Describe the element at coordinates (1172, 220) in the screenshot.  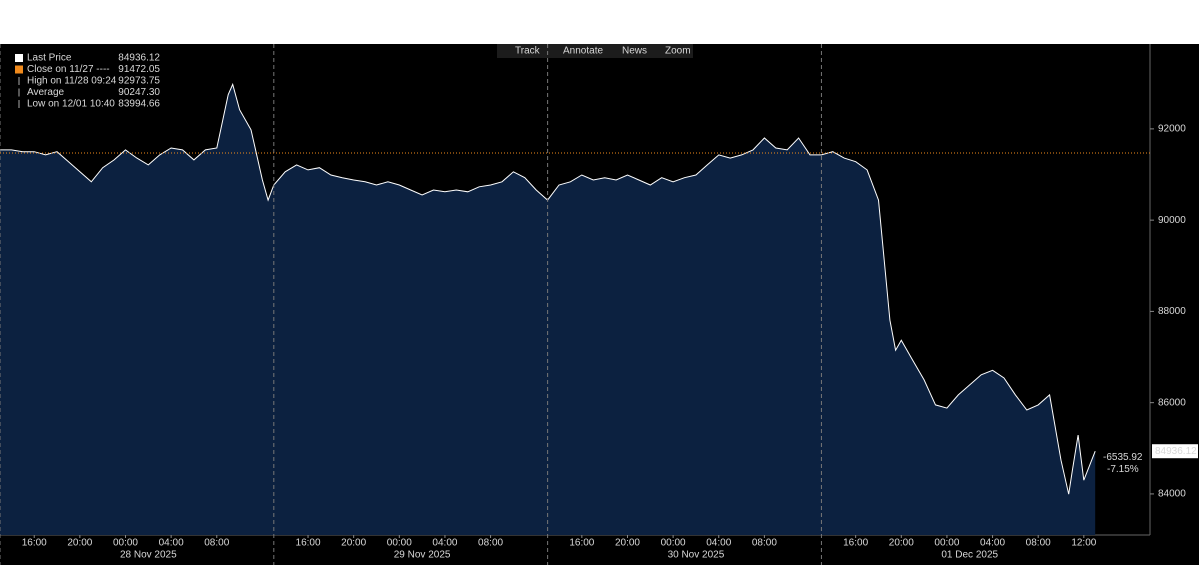
I see `y-tick-label: 90000` at that location.